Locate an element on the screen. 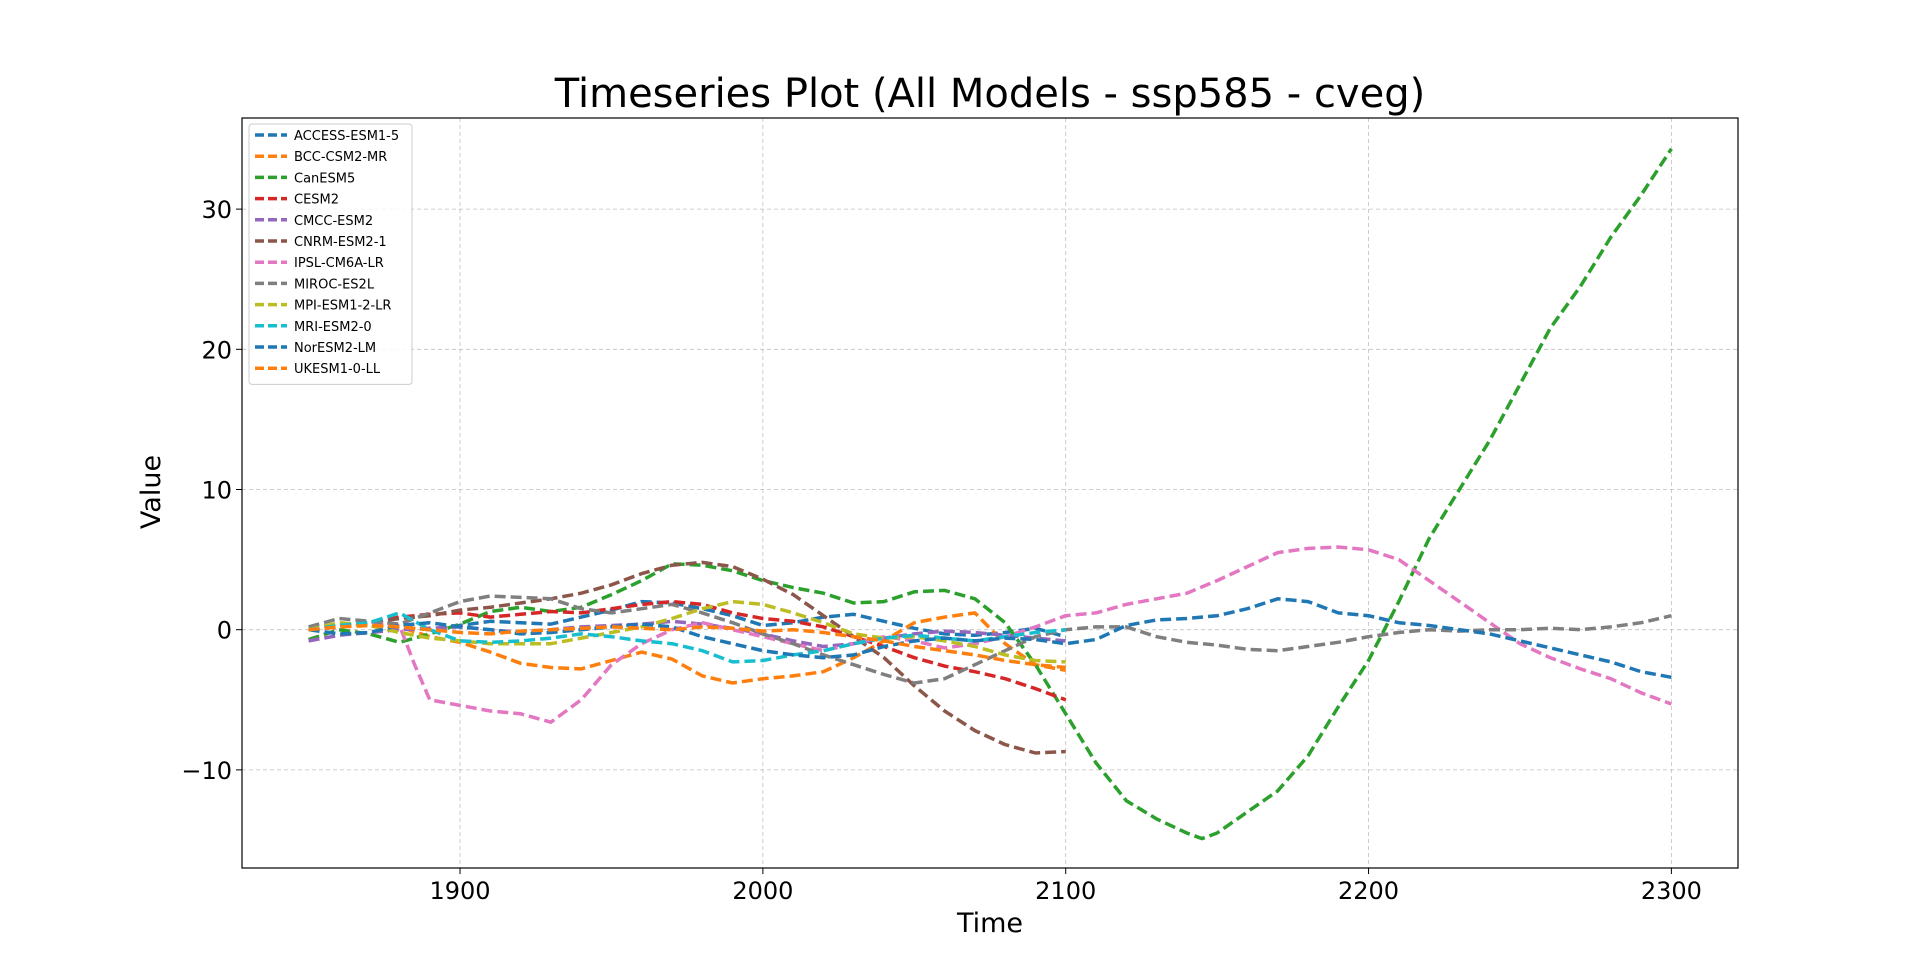 Image resolution: width=1907 pixels, height=965 pixels. y-tick-label: 10 is located at coordinates (216, 490).